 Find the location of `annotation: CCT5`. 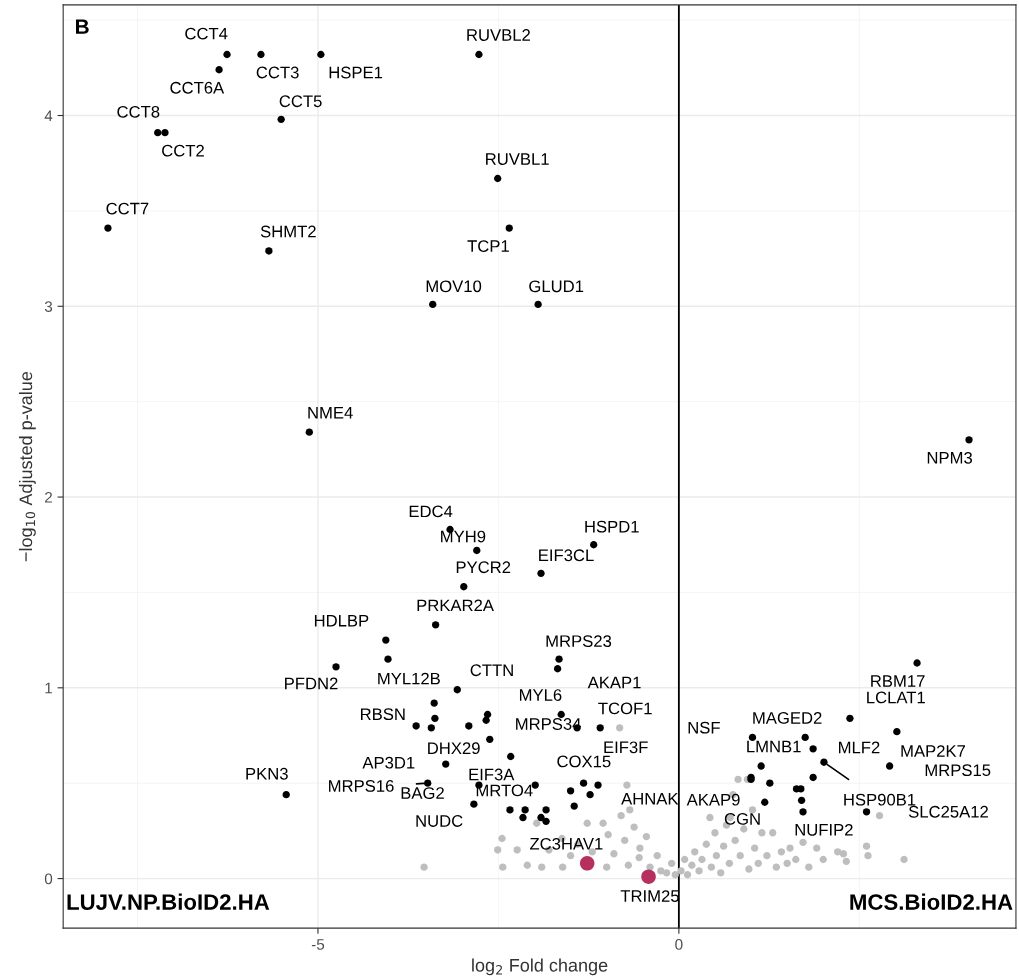

annotation: CCT5 is located at coordinates (300, 101).